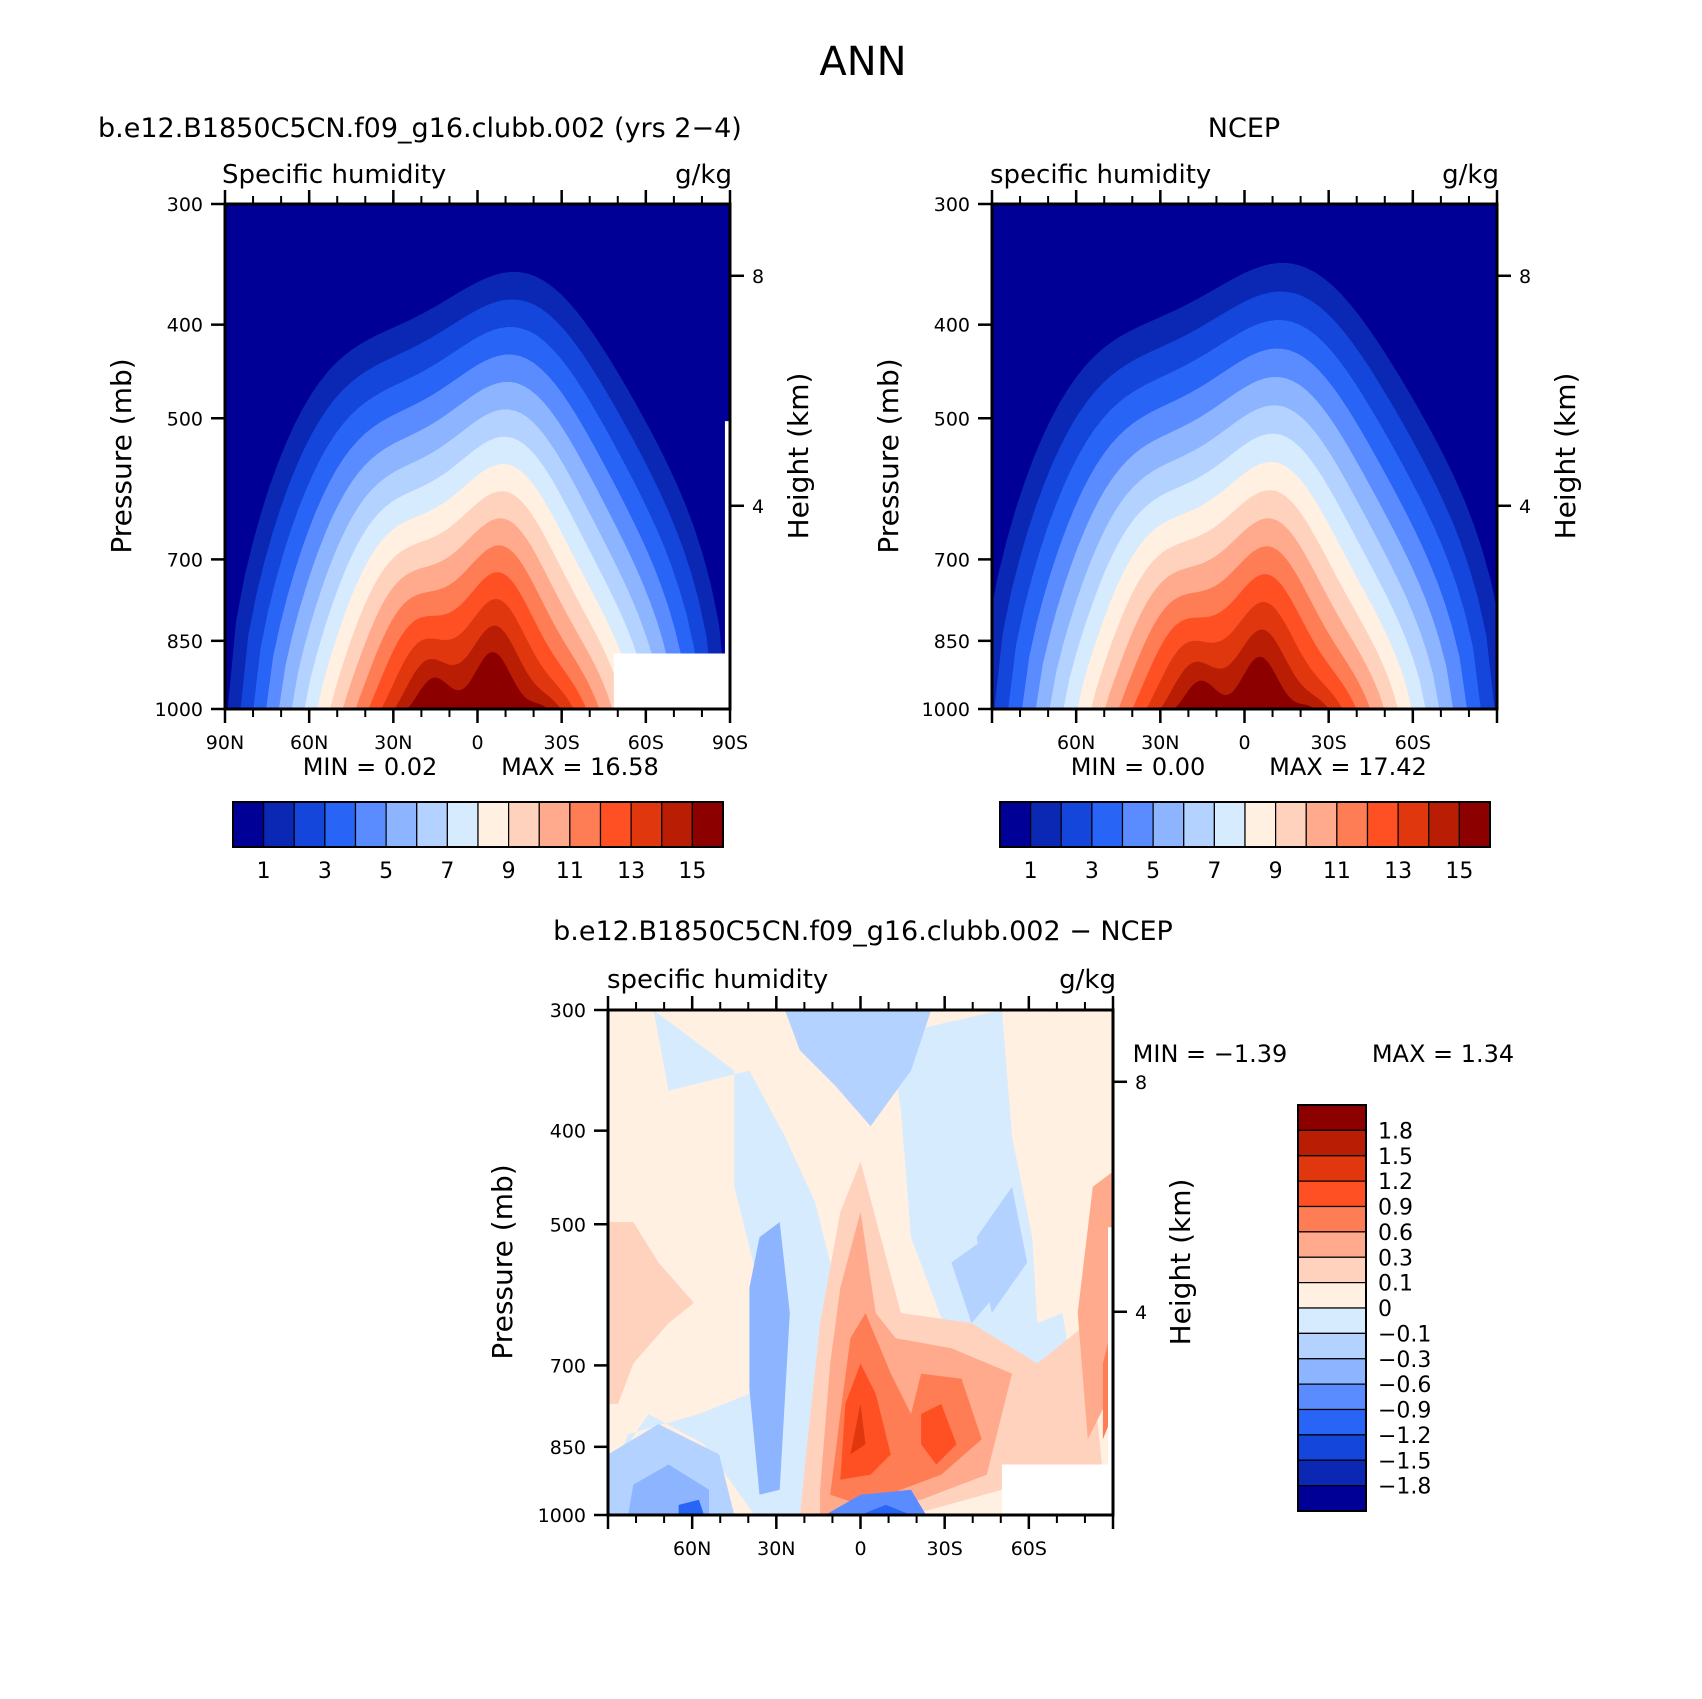 The height and width of the screenshot is (1699, 1702). I want to click on diff-xtick-label: 0, so click(860, 1549).